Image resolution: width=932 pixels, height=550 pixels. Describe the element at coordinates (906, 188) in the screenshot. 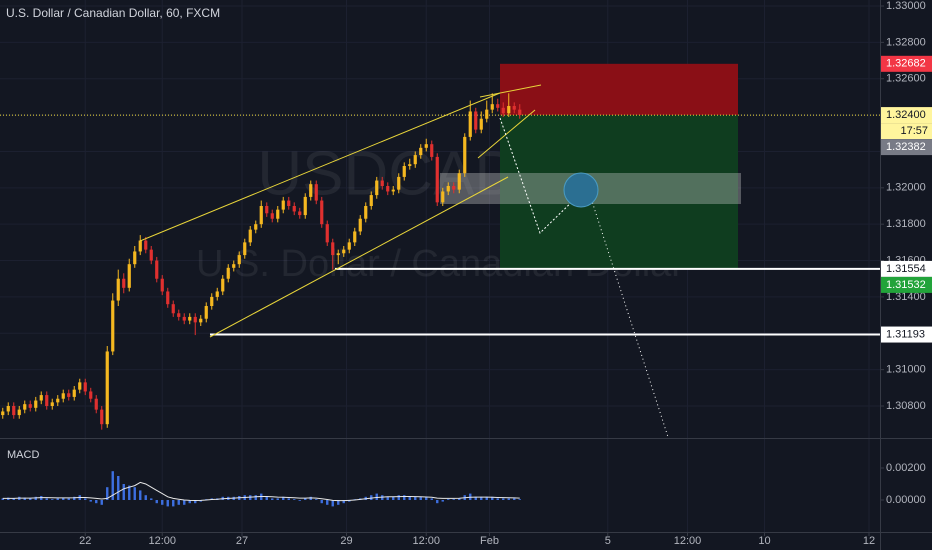

I see `y-tick-label: 1.32000` at that location.